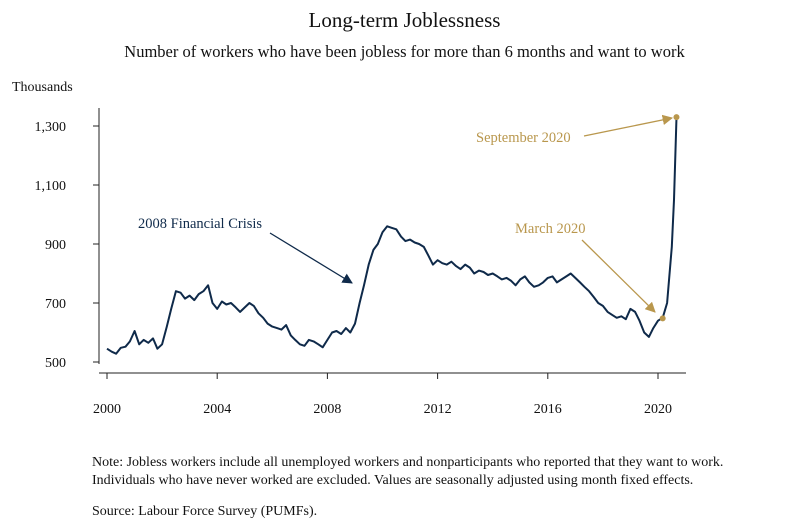 This screenshot has height=530, width=809. What do you see at coordinates (628, 125) in the screenshot?
I see `annotation-arrow-september-2020` at bounding box center [628, 125].